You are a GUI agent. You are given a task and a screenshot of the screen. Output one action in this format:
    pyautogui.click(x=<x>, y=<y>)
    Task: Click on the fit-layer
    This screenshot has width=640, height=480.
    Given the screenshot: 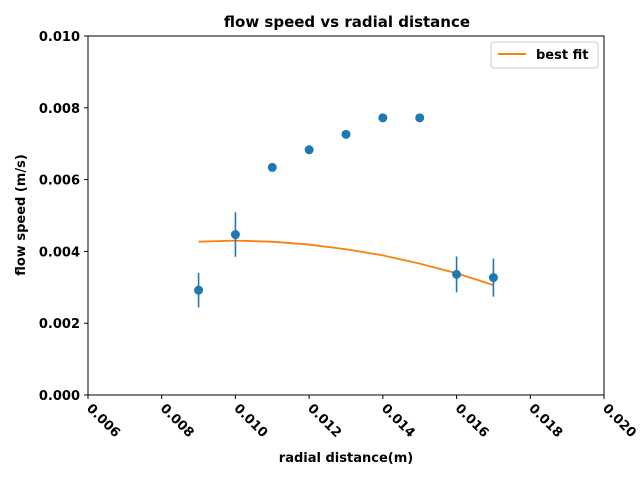 What is the action you would take?
    pyautogui.click(x=346, y=263)
    